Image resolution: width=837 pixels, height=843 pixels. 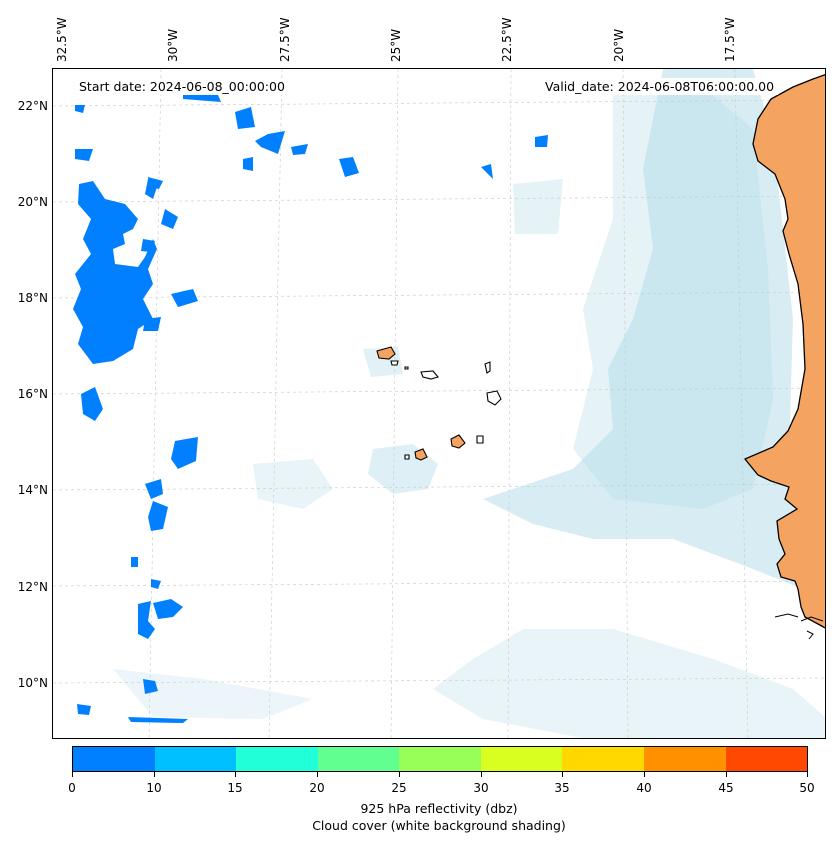 I want to click on start-date-label: Start date: 2024-06-08_00:00:00, so click(x=182, y=86).